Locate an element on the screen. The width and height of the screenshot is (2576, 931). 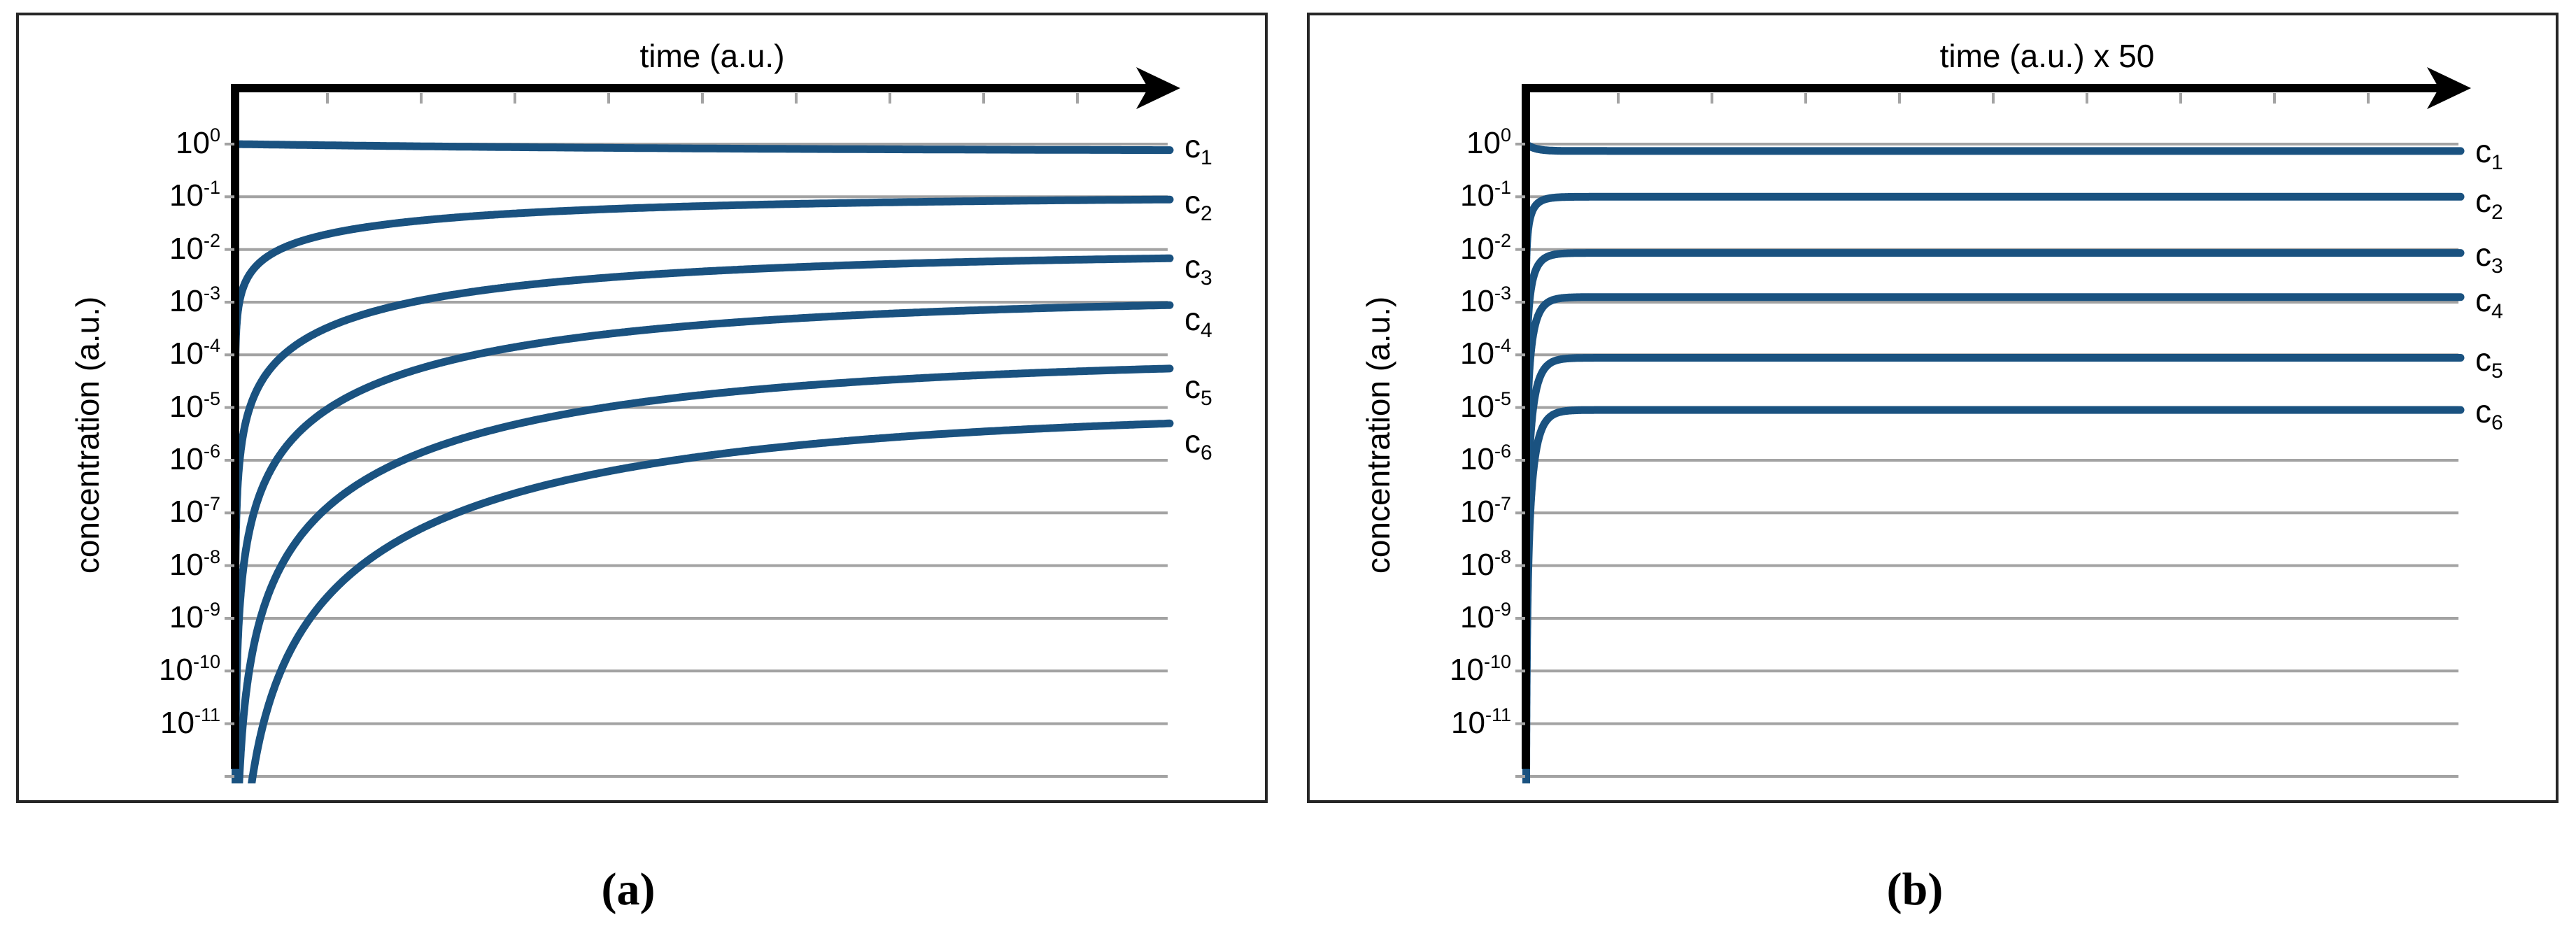
caption-a: (a) is located at coordinates (628, 890).